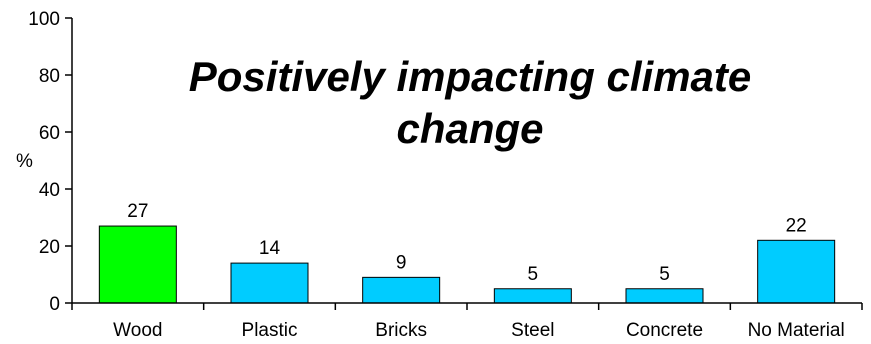  I want to click on data-label: 14, so click(270, 248).